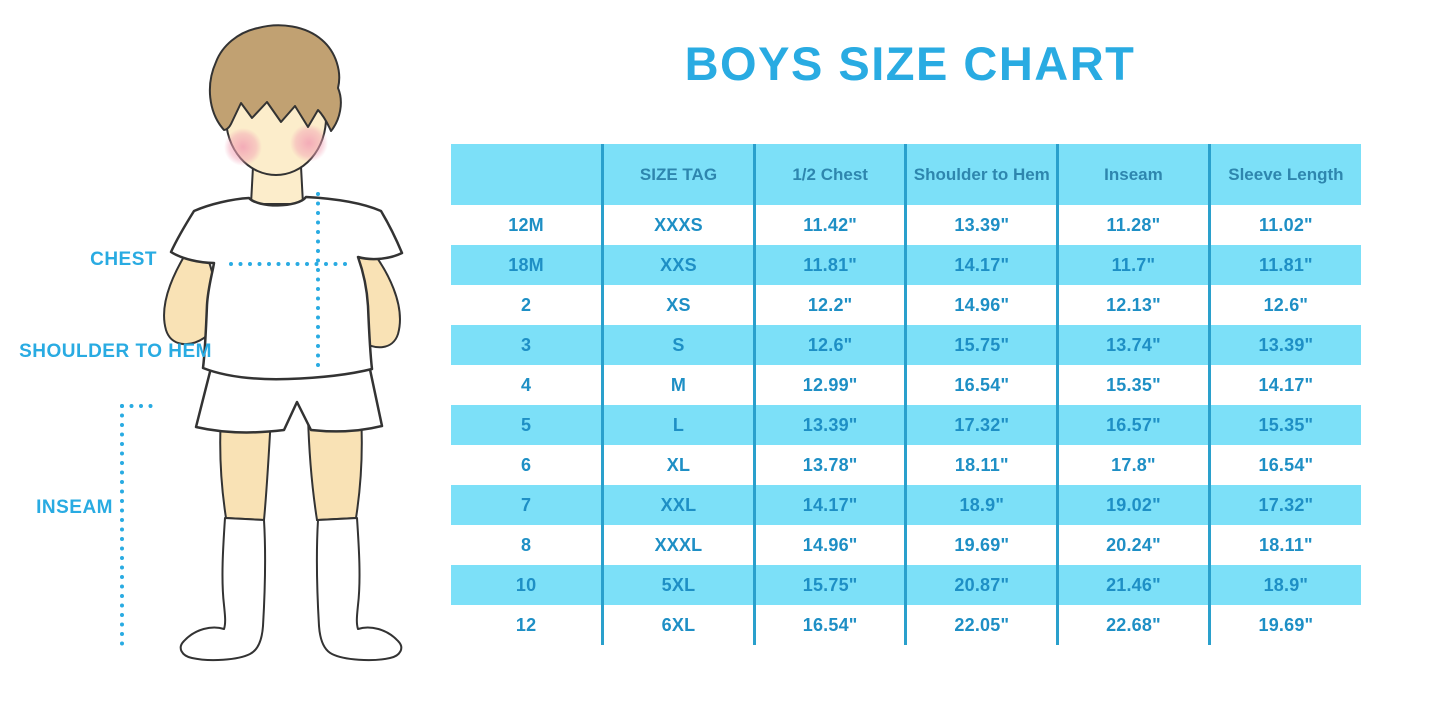  What do you see at coordinates (981, 225) in the screenshot?
I see `shoulder-to-hem-cell: 13.39"` at bounding box center [981, 225].